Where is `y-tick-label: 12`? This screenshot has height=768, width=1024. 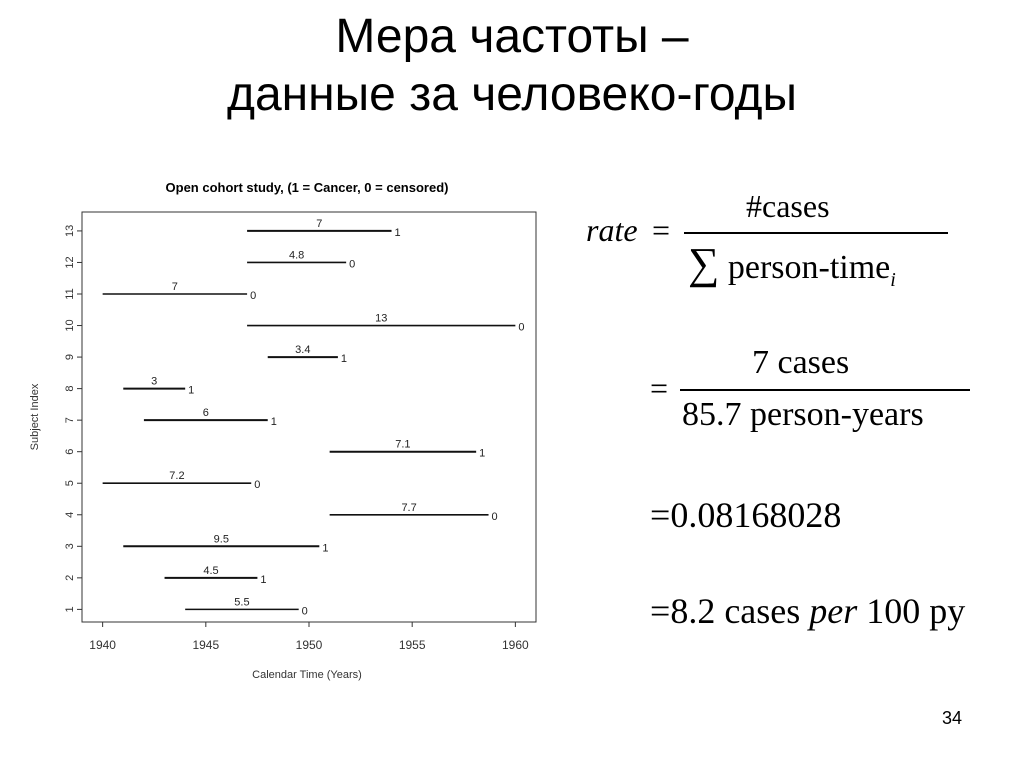 y-tick-label: 12 is located at coordinates (70, 262).